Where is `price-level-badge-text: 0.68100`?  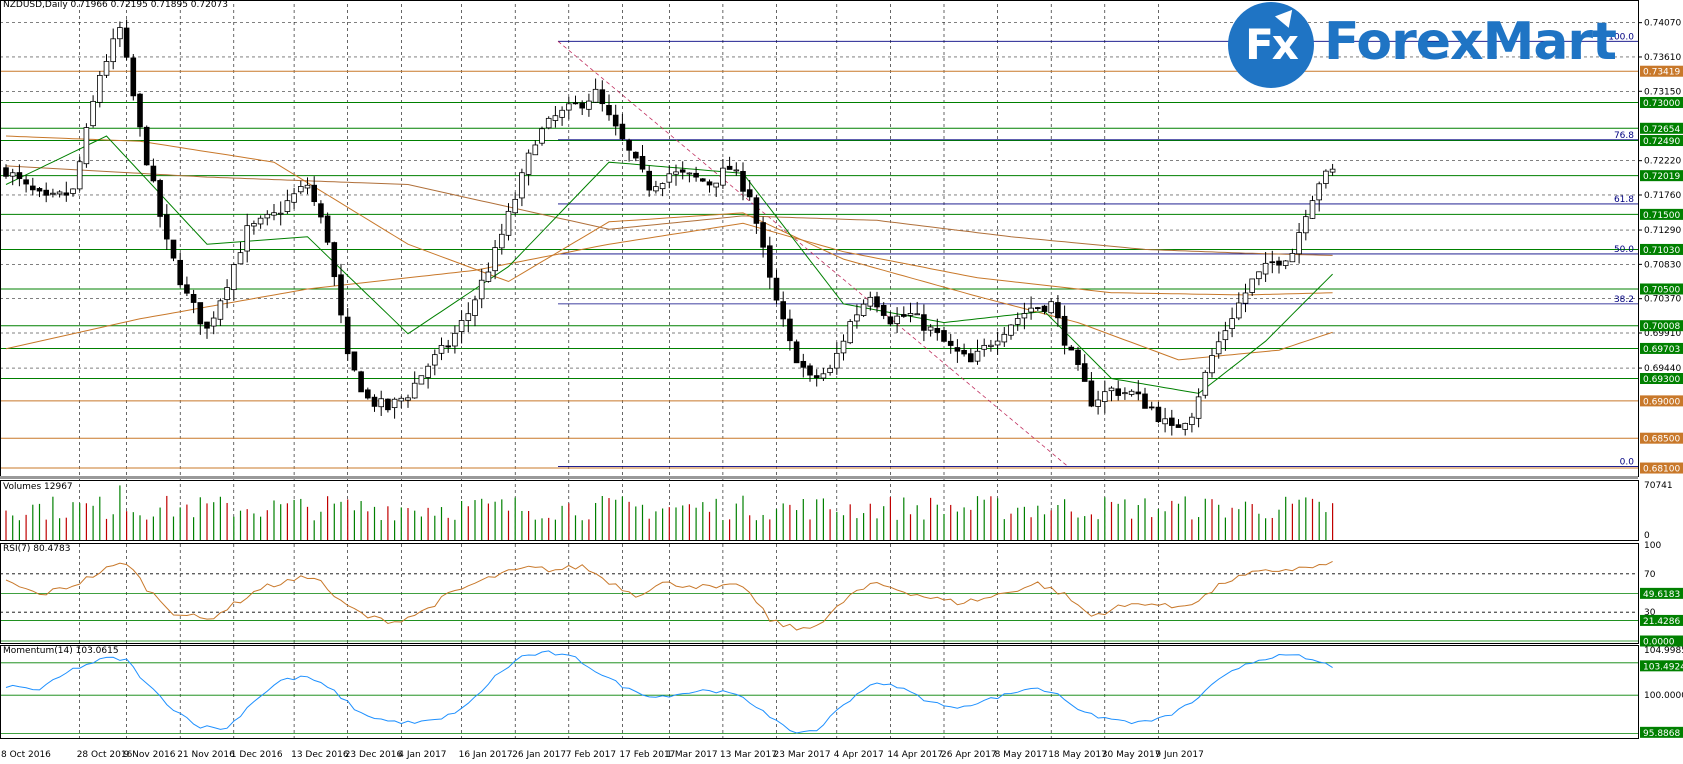 price-level-badge-text: 0.68100 is located at coordinates (1661, 470).